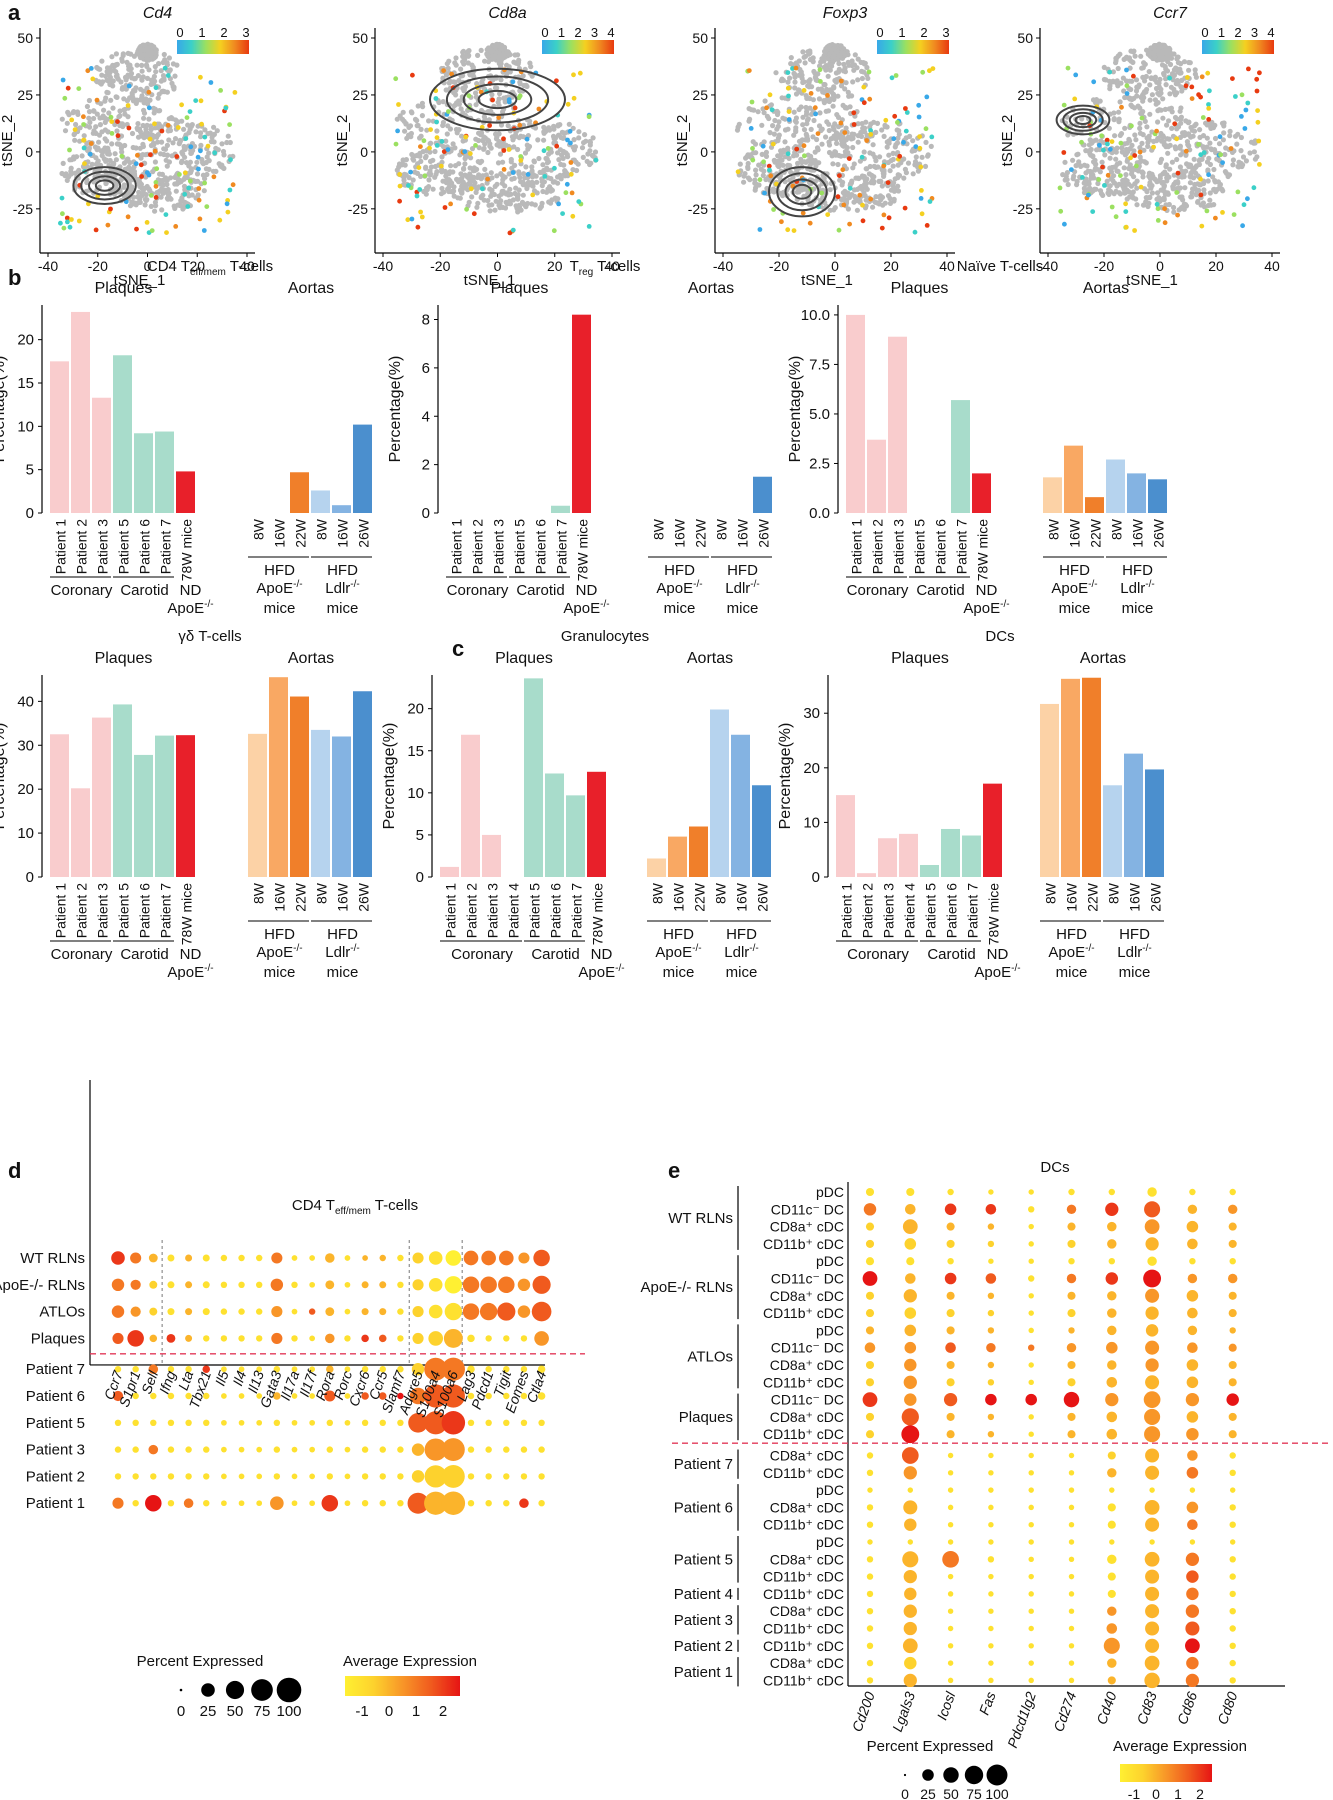  What do you see at coordinates (206, 1396) in the screenshot?
I see `dot-patient-6-tbx21` at bounding box center [206, 1396].